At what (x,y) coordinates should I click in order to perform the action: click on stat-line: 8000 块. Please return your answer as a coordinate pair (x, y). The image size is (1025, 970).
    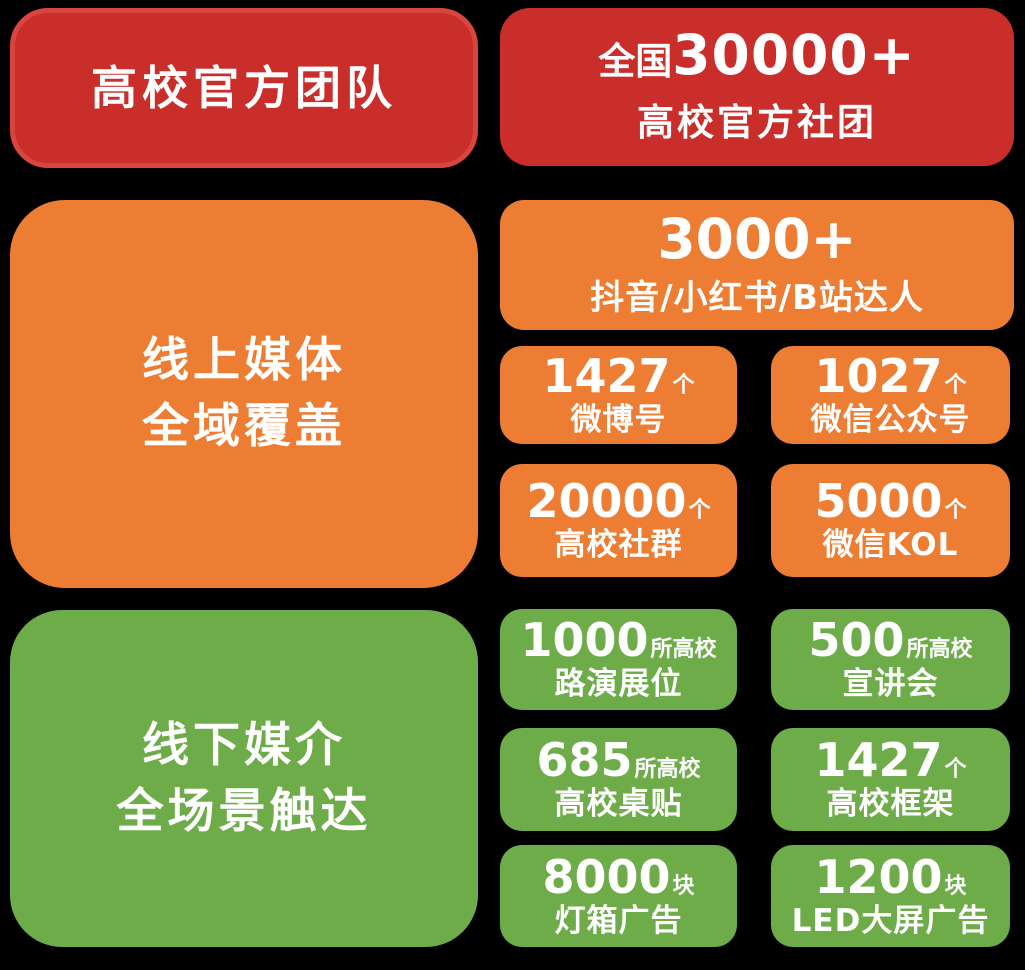
    Looking at the image, I should click on (618, 877).